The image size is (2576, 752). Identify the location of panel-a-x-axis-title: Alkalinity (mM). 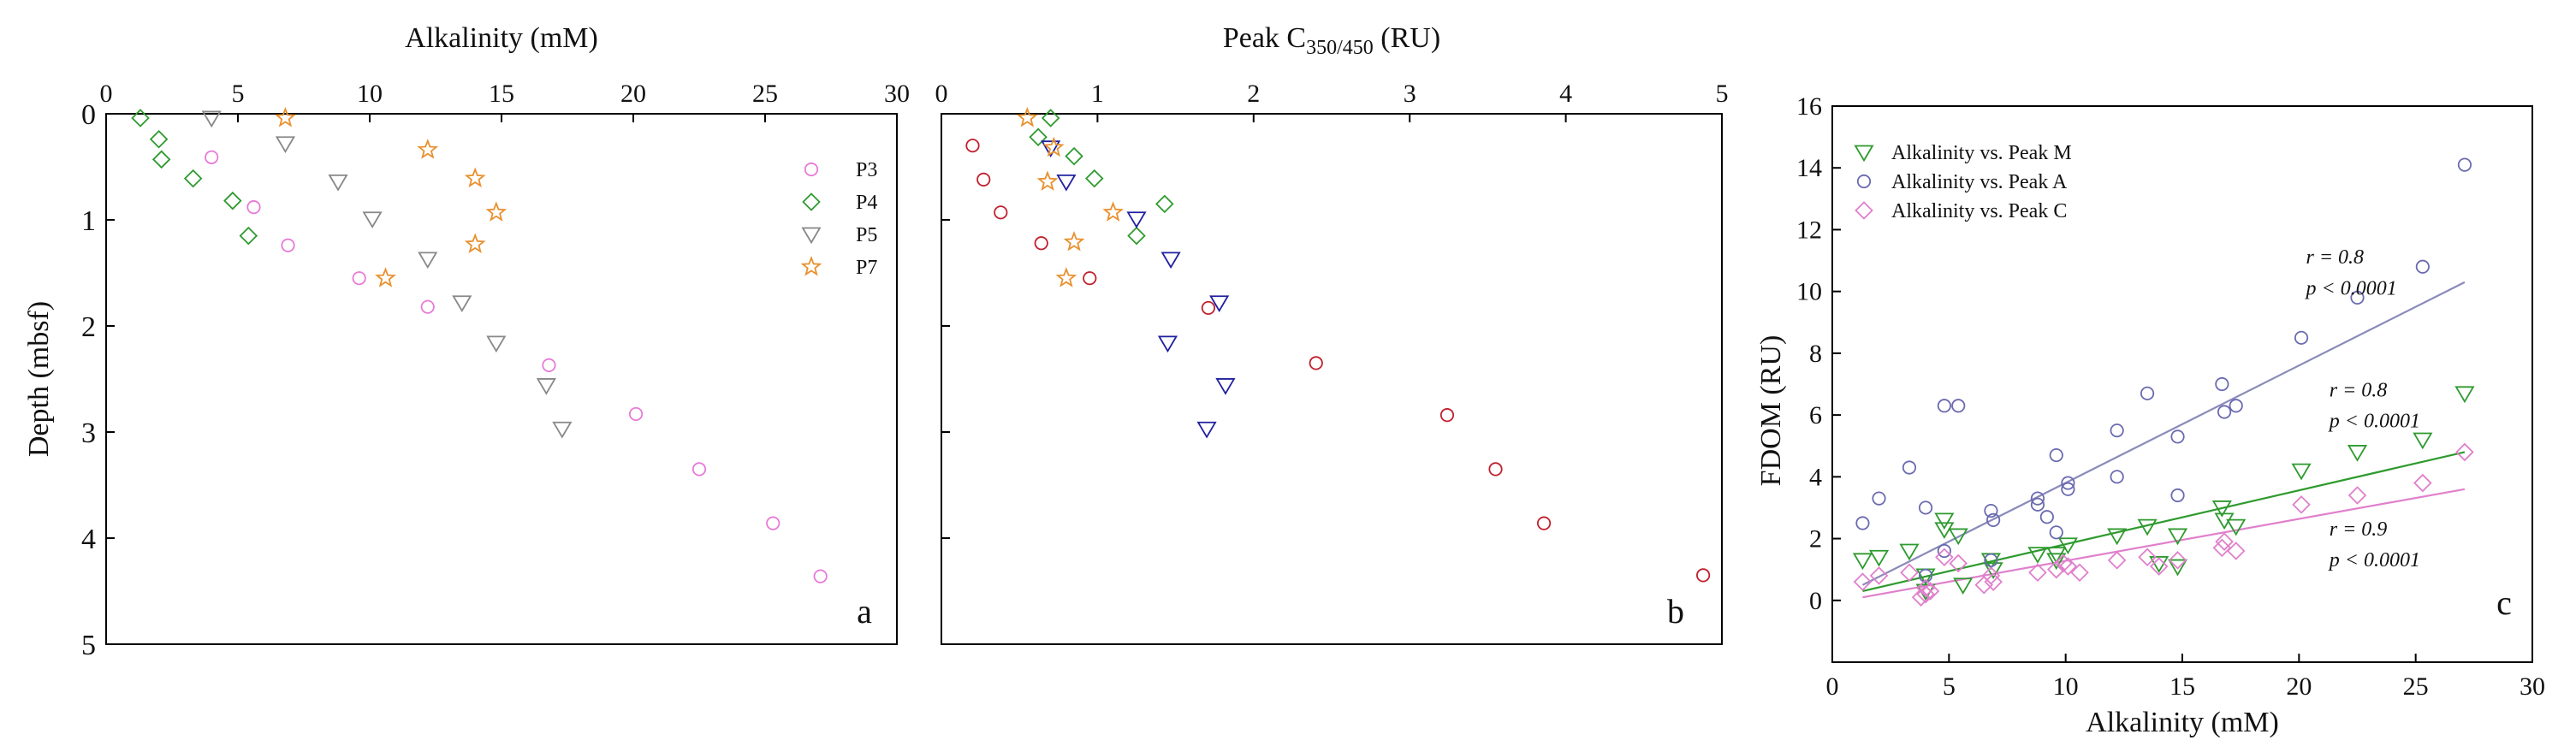
(501, 38).